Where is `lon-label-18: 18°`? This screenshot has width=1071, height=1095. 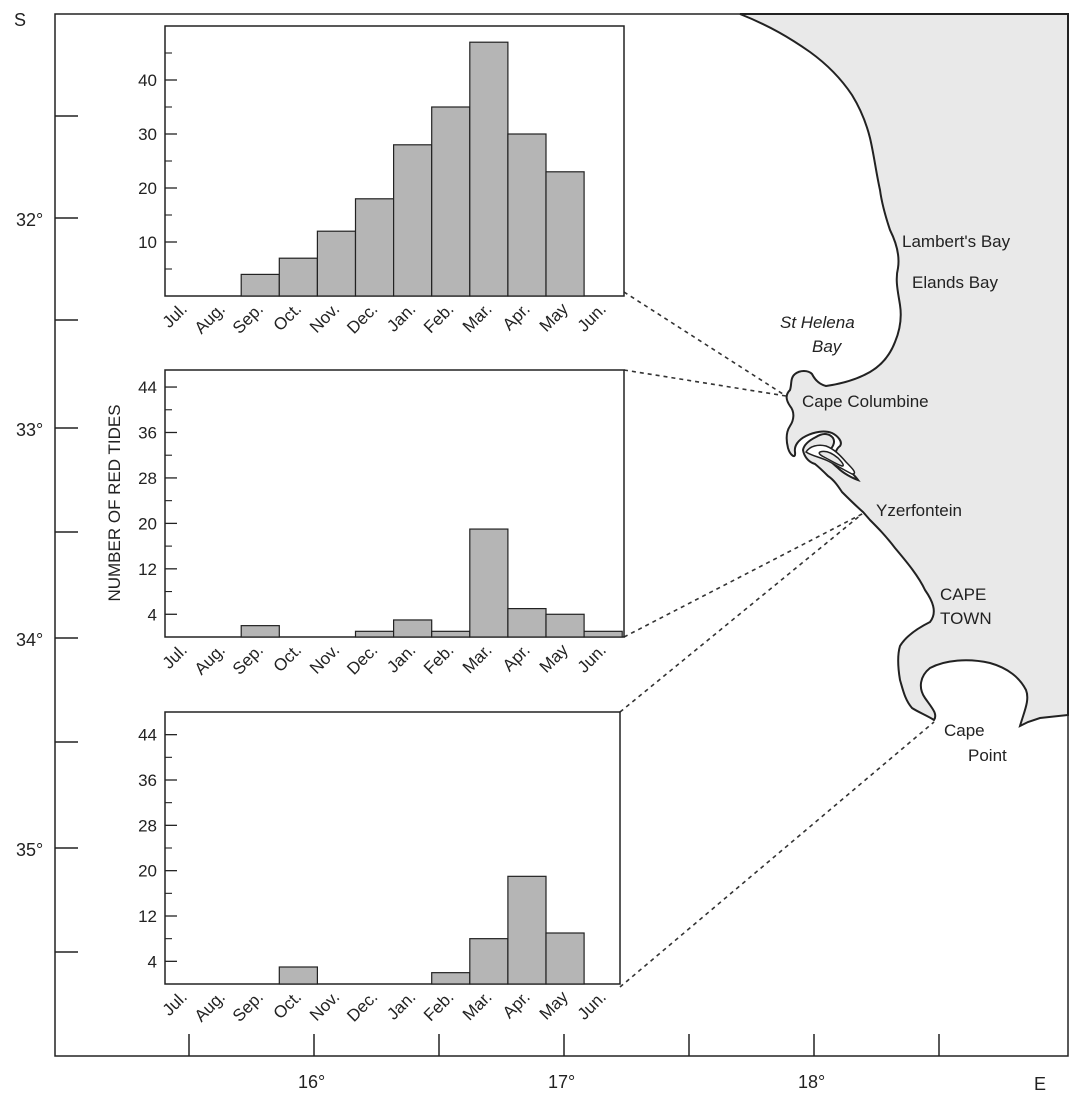
lon-label-18: 18° is located at coordinates (811, 1082).